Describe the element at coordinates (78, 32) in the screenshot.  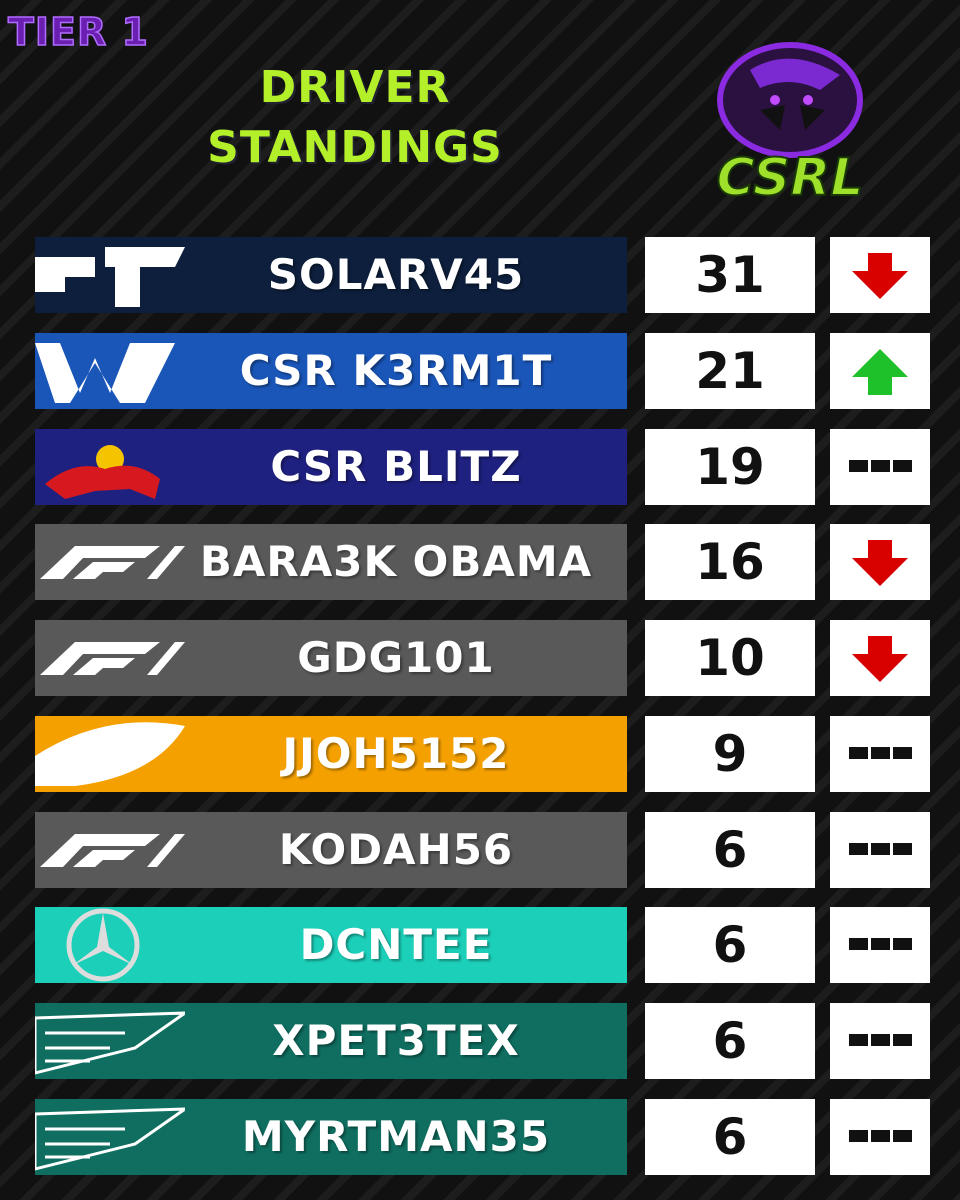
I see `tier-label: TIER 1` at that location.